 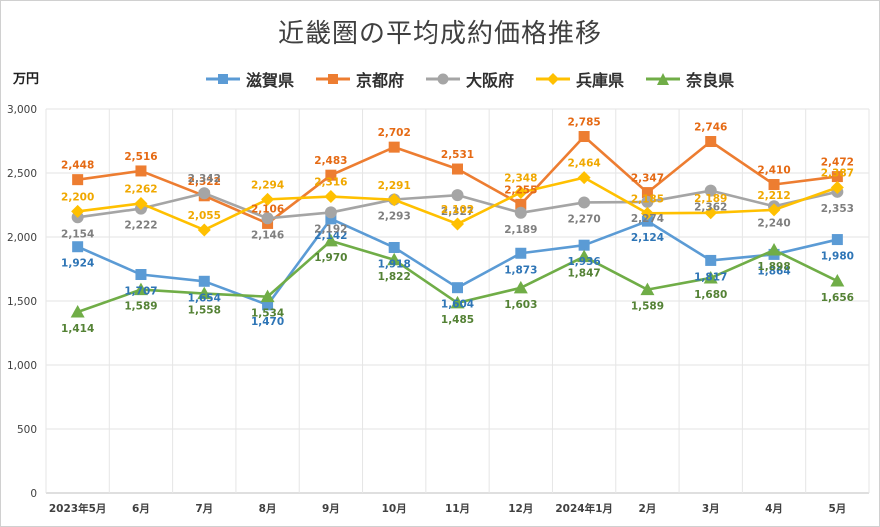 I want to click on data-label: 2,270, so click(x=584, y=219).